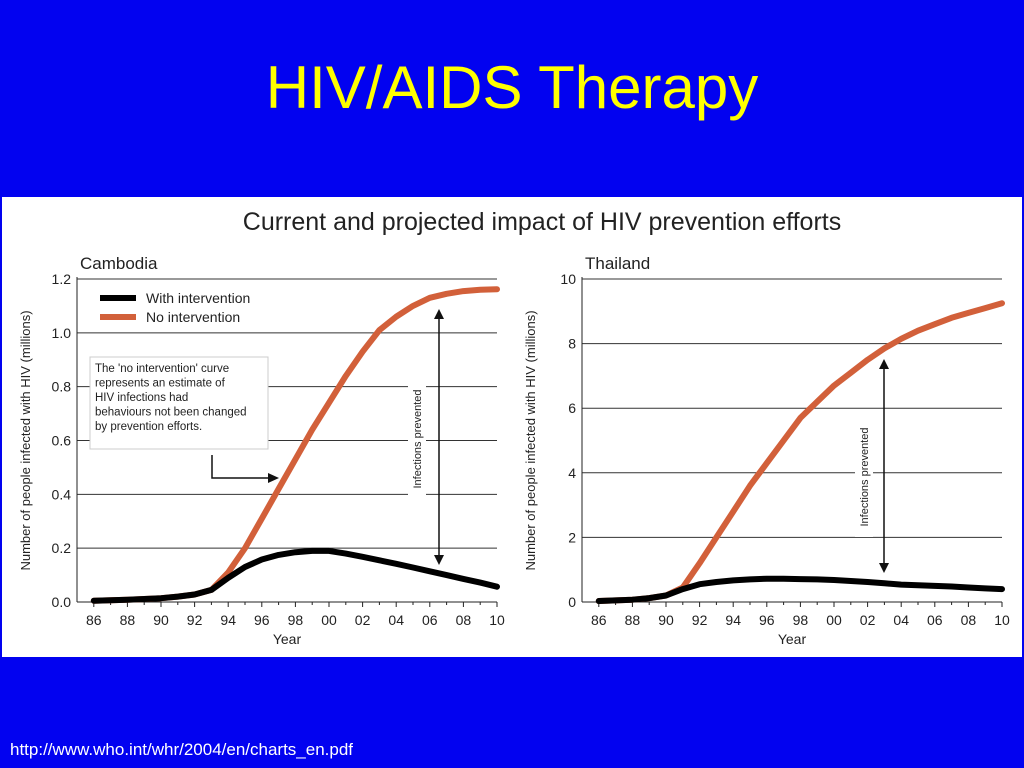 This screenshot has height=768, width=1024. Describe the element at coordinates (617, 263) in the screenshot. I see `chart-title: Thailand` at that location.